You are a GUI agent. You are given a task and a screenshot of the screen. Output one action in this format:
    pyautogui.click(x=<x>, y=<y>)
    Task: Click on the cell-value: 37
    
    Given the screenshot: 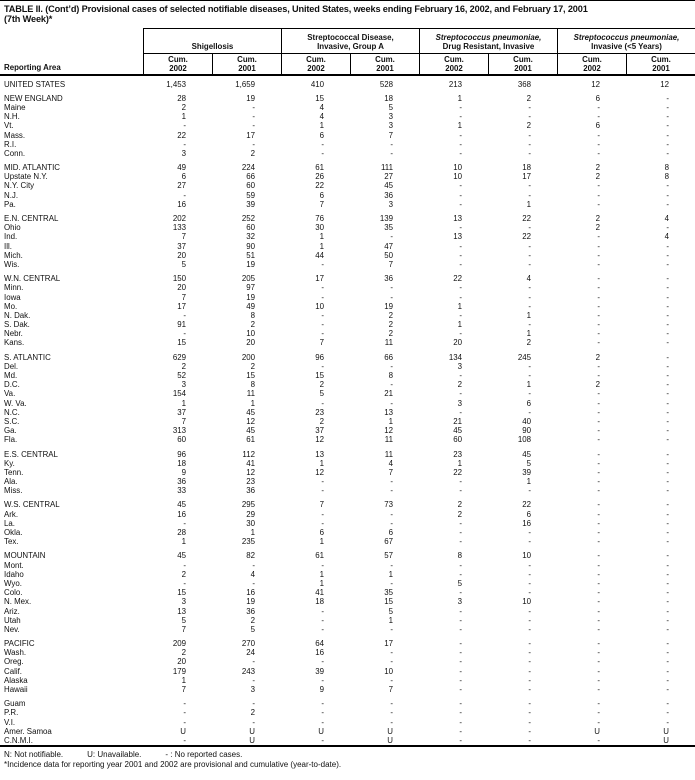 What is the action you would take?
    pyautogui.click(x=319, y=431)
    